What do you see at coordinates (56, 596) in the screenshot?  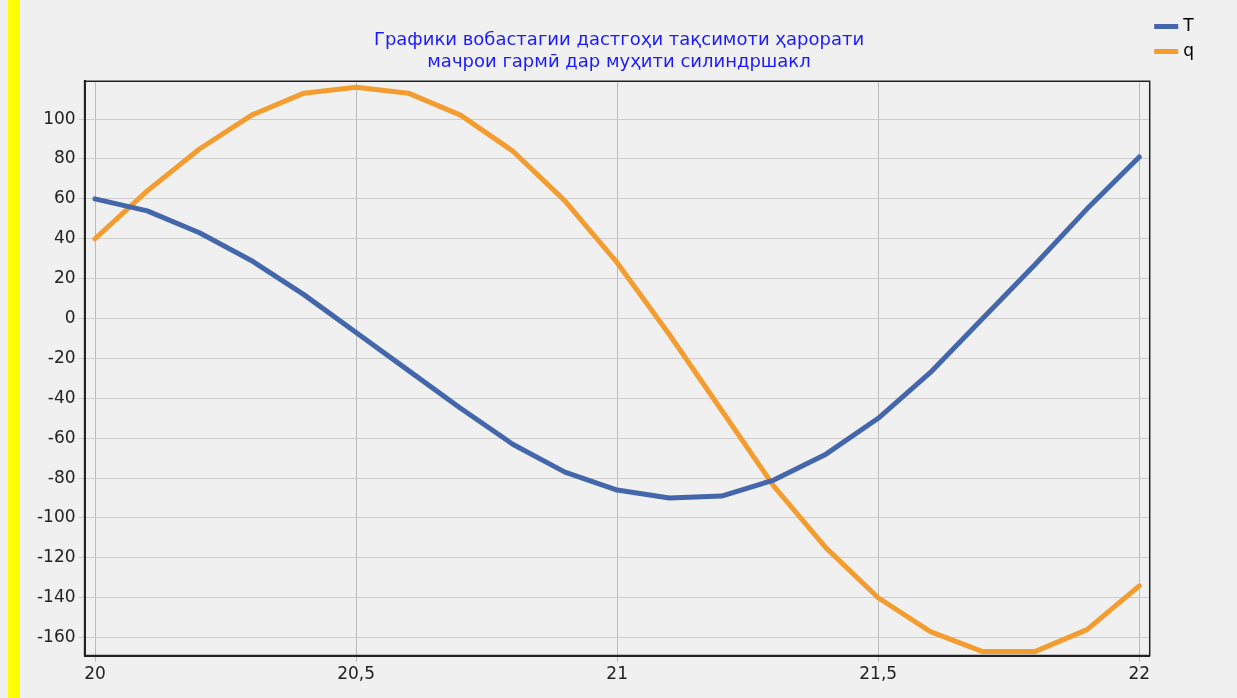 I see `y-tick-label: -140` at bounding box center [56, 596].